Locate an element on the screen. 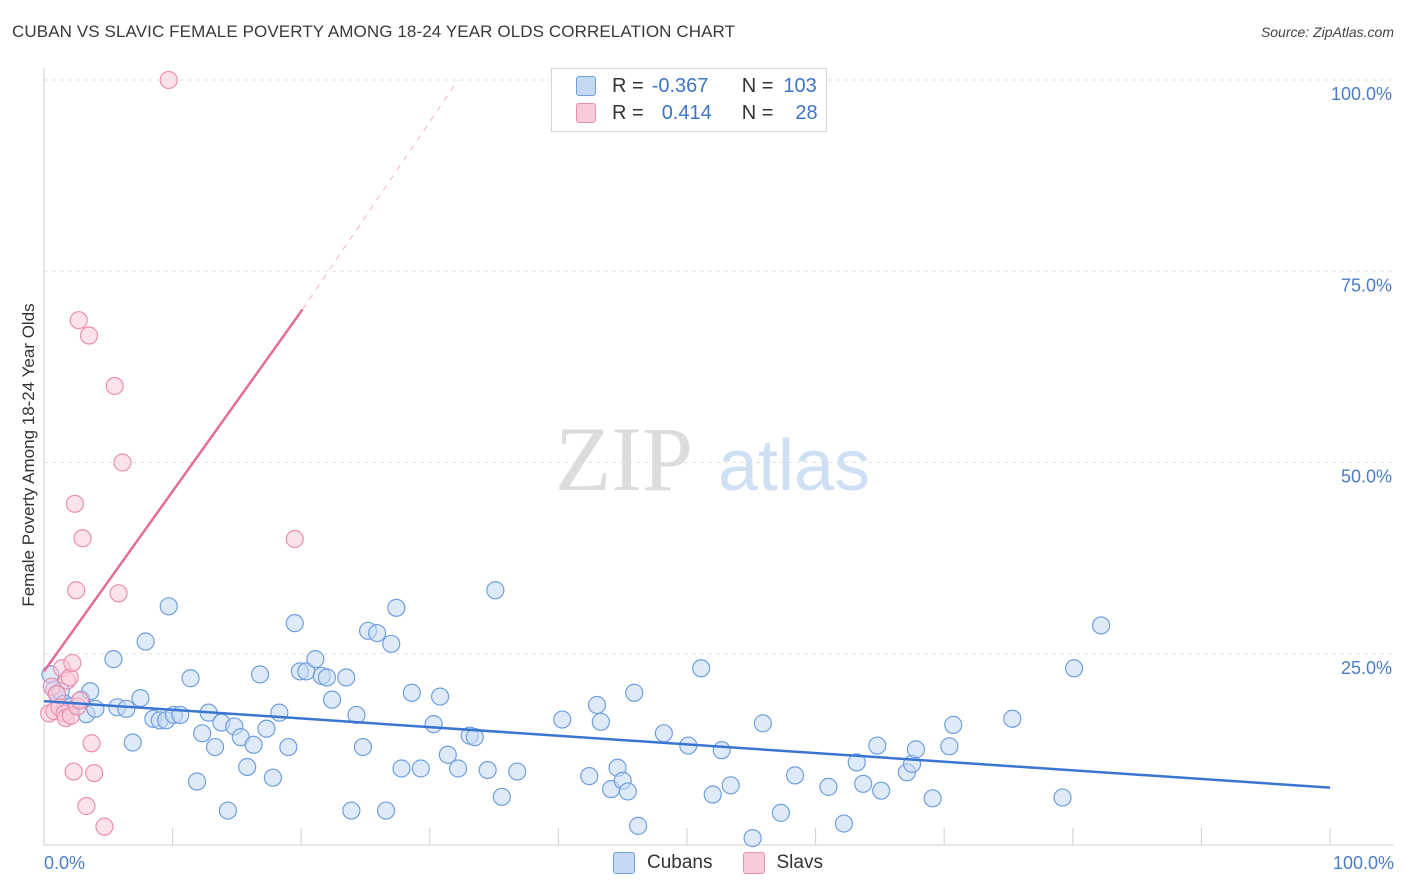 The height and width of the screenshot is (892, 1406). legend-row-slavs: R = 0.414 N = 28 is located at coordinates (685, 113).